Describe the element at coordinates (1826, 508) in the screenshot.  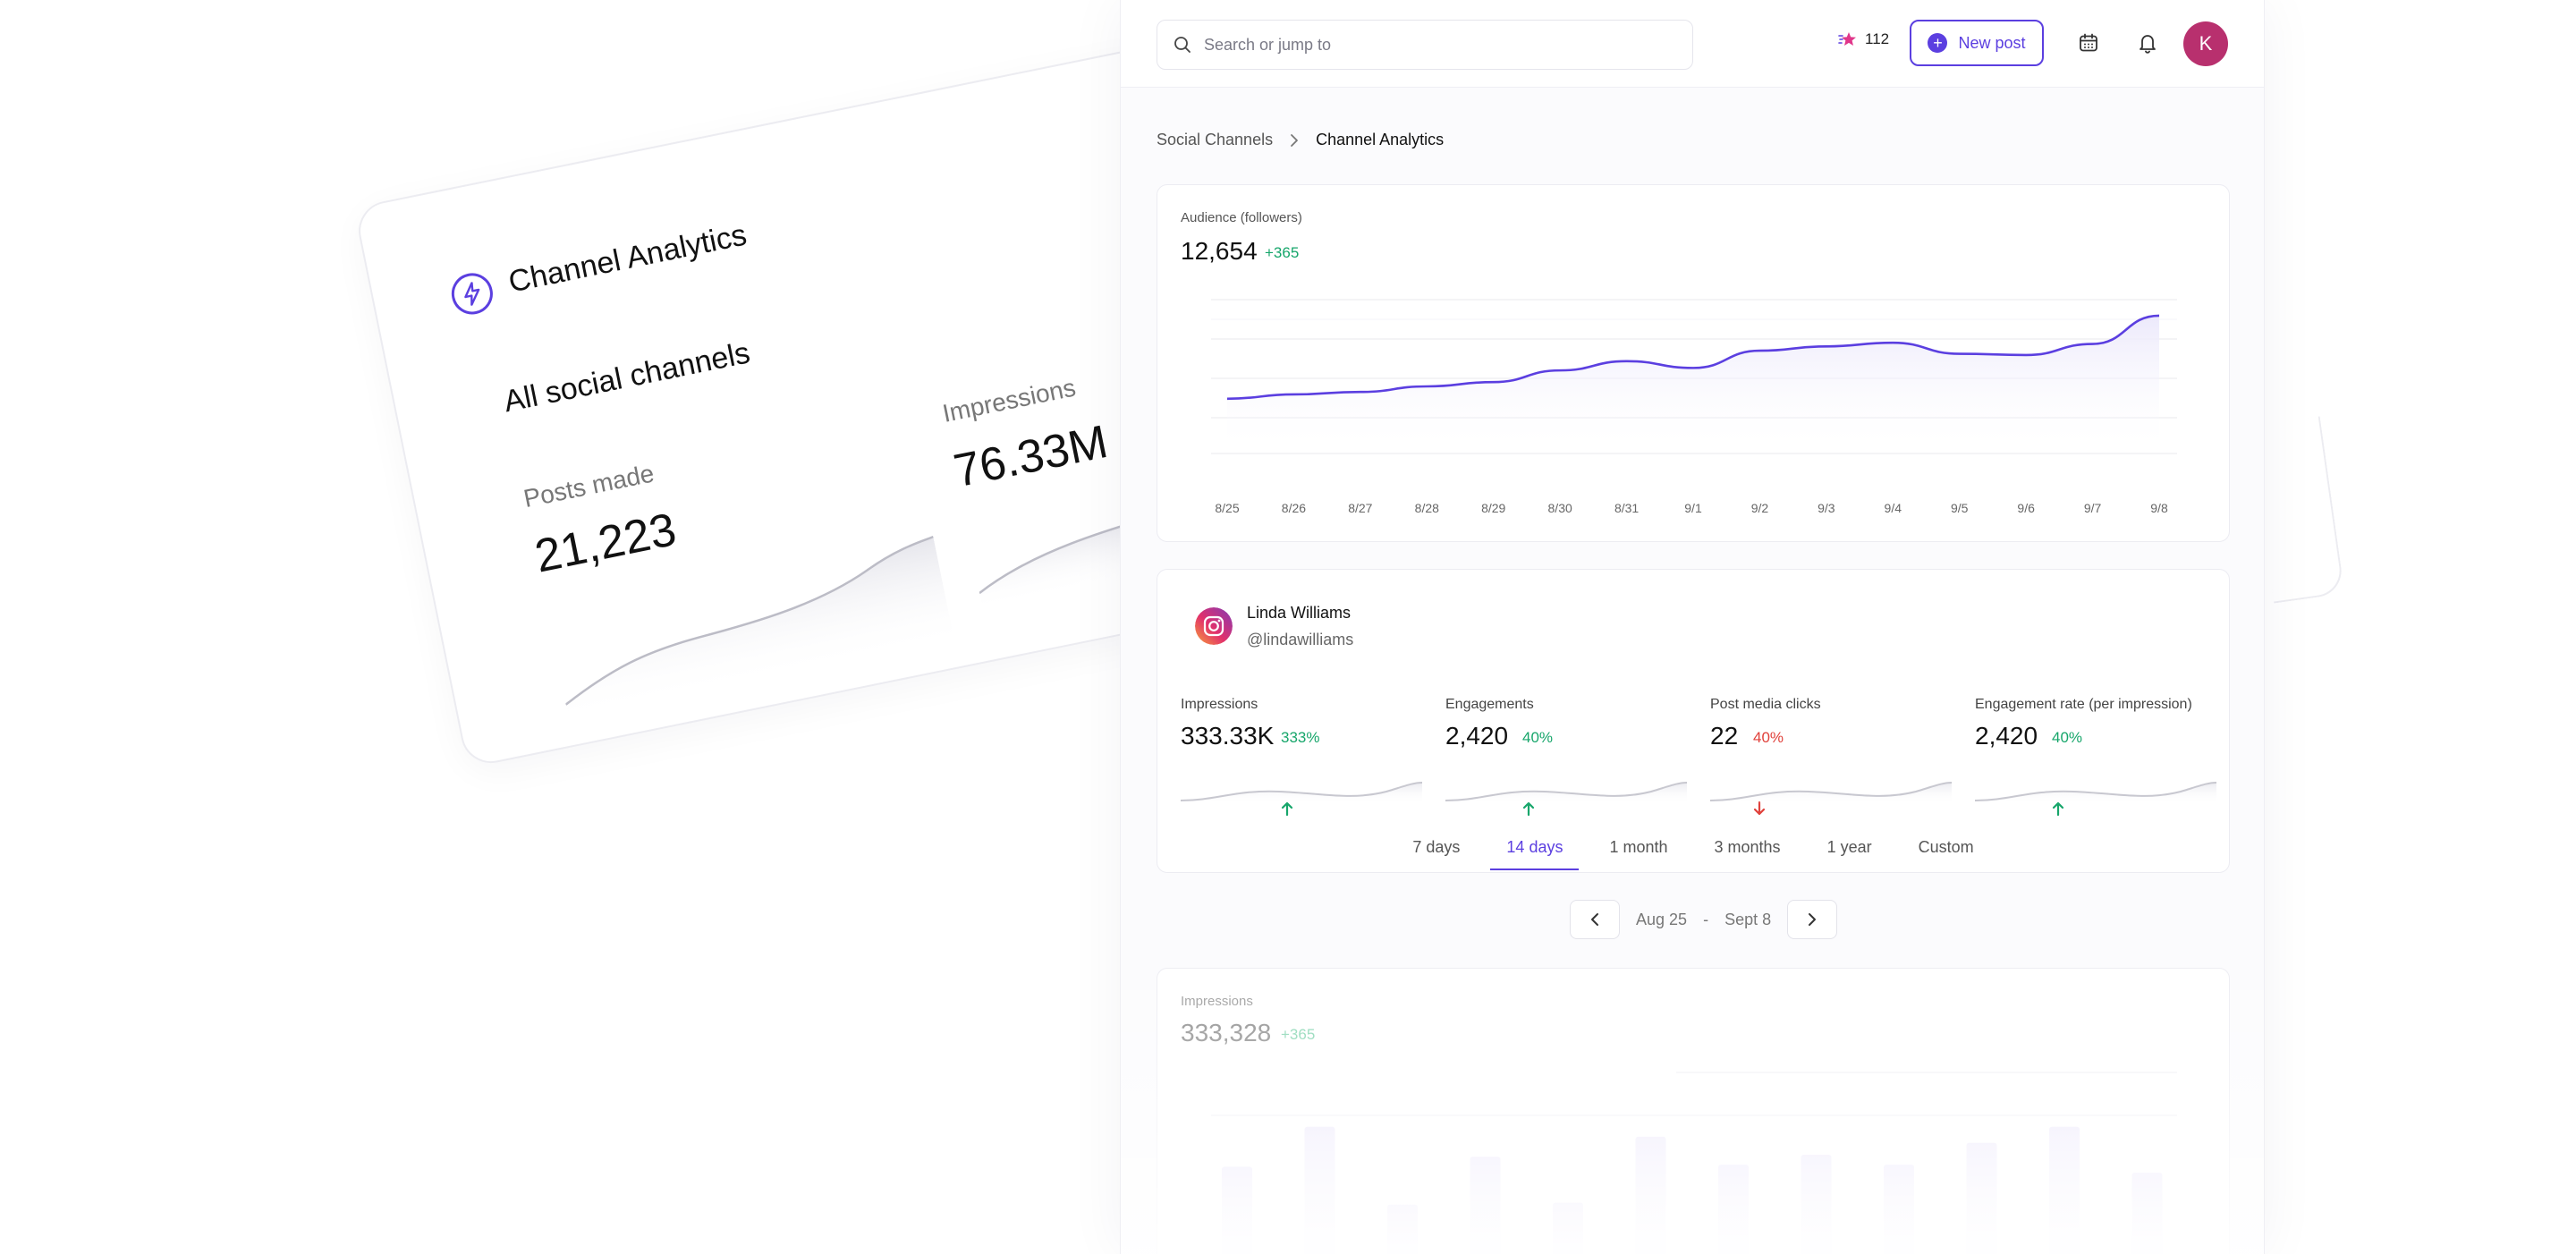
I see `x-tick-label: 9/3` at that location.